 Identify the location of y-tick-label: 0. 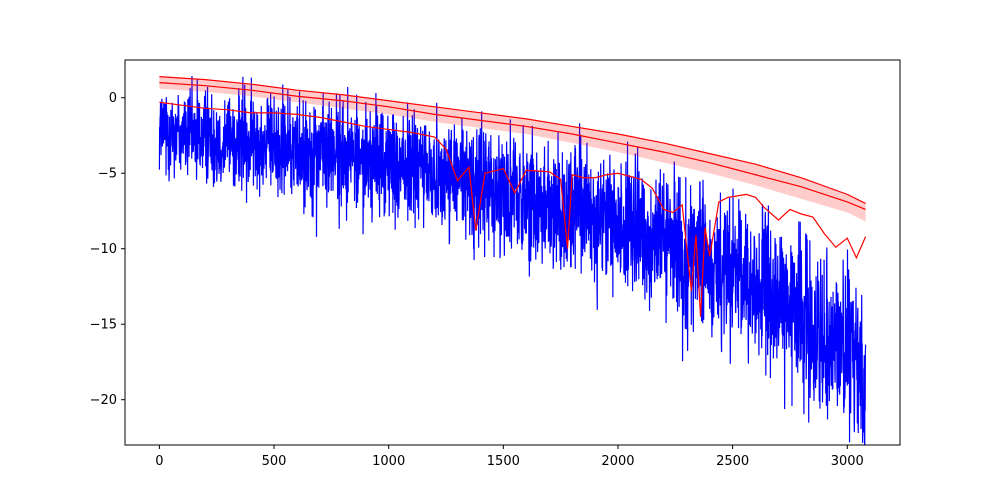
(113, 98).